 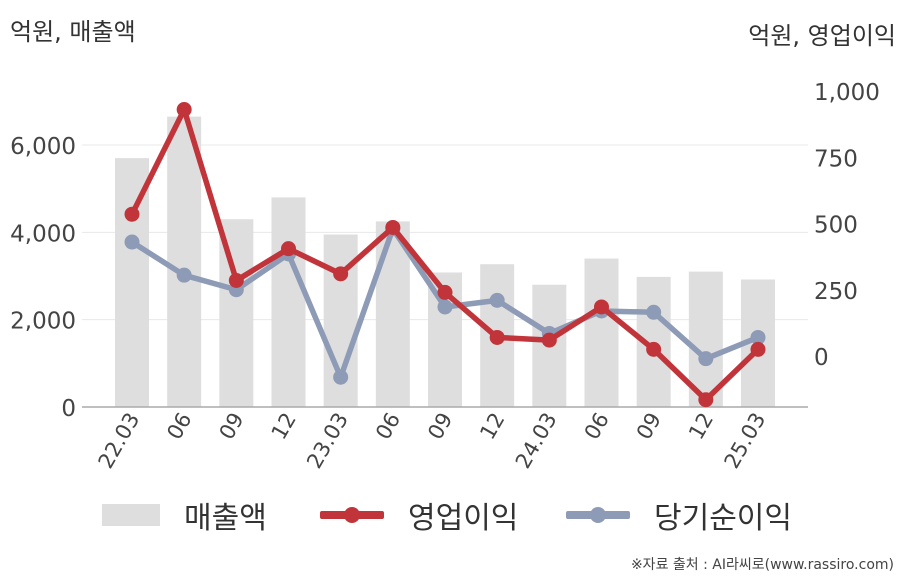 I want to click on left-tick-label-3: 6,000, so click(x=43, y=147).